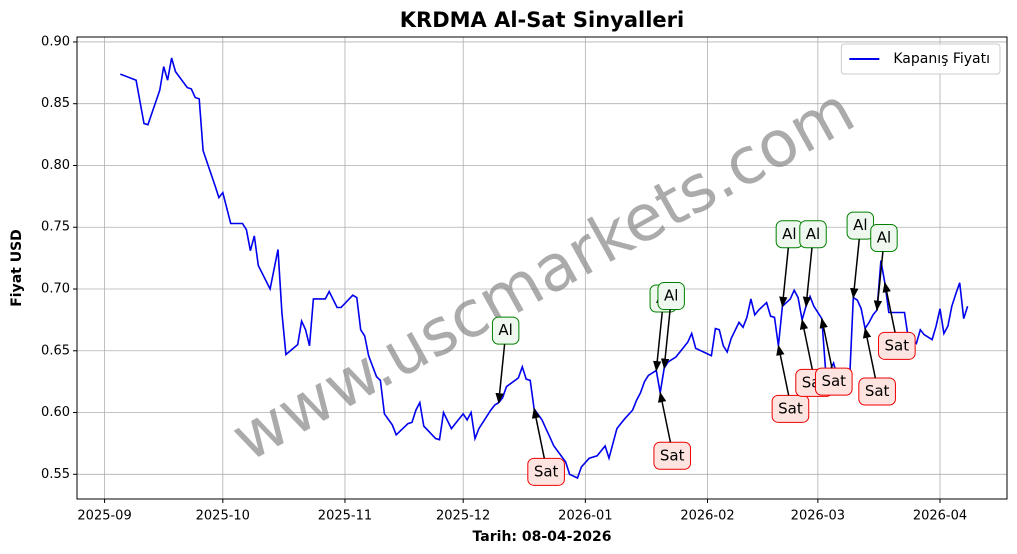  What do you see at coordinates (55, 165) in the screenshot?
I see `y-tick-label: 0.80` at bounding box center [55, 165].